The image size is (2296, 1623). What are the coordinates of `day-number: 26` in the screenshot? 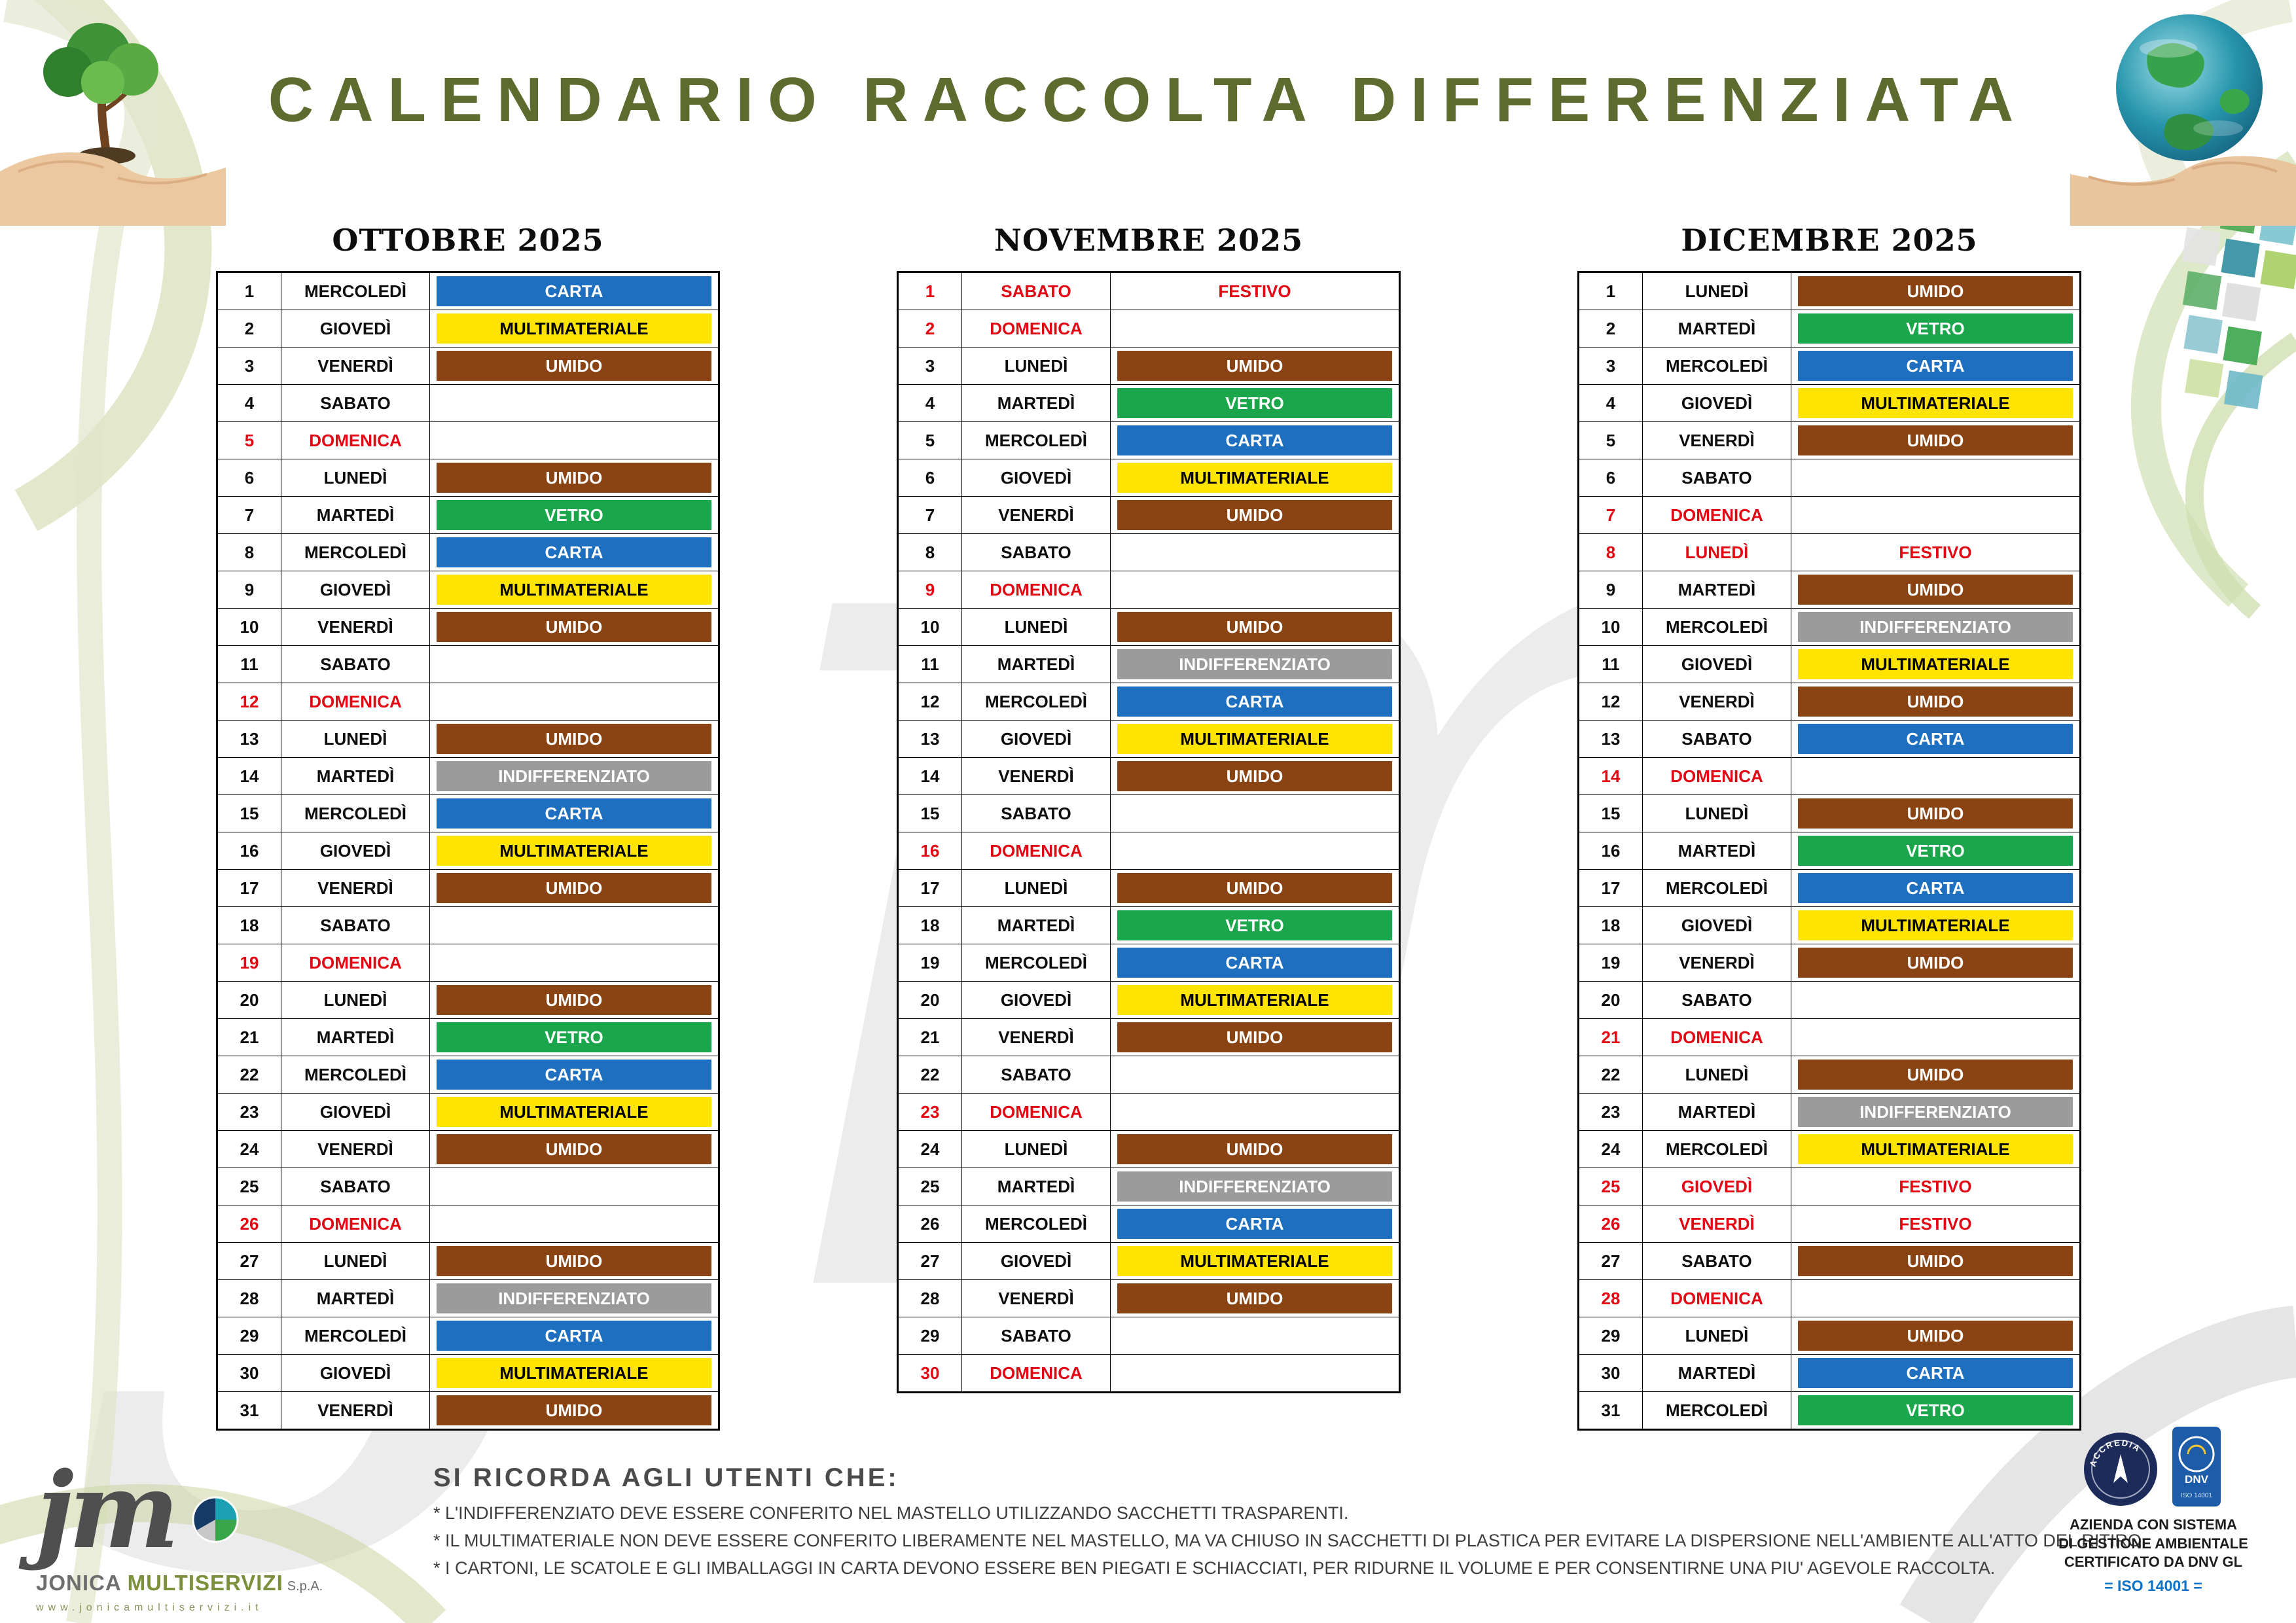 It's located at (1610, 1224).